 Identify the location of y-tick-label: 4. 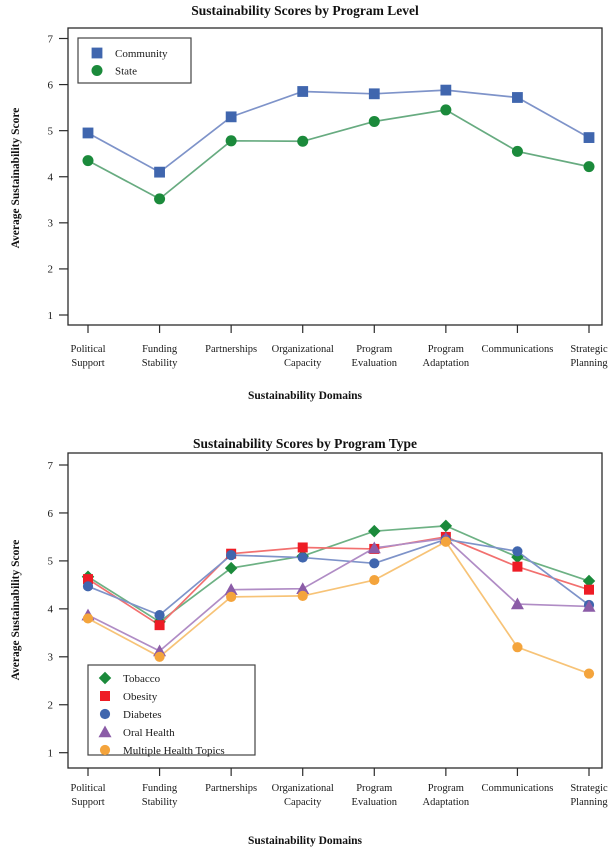
(51, 610).